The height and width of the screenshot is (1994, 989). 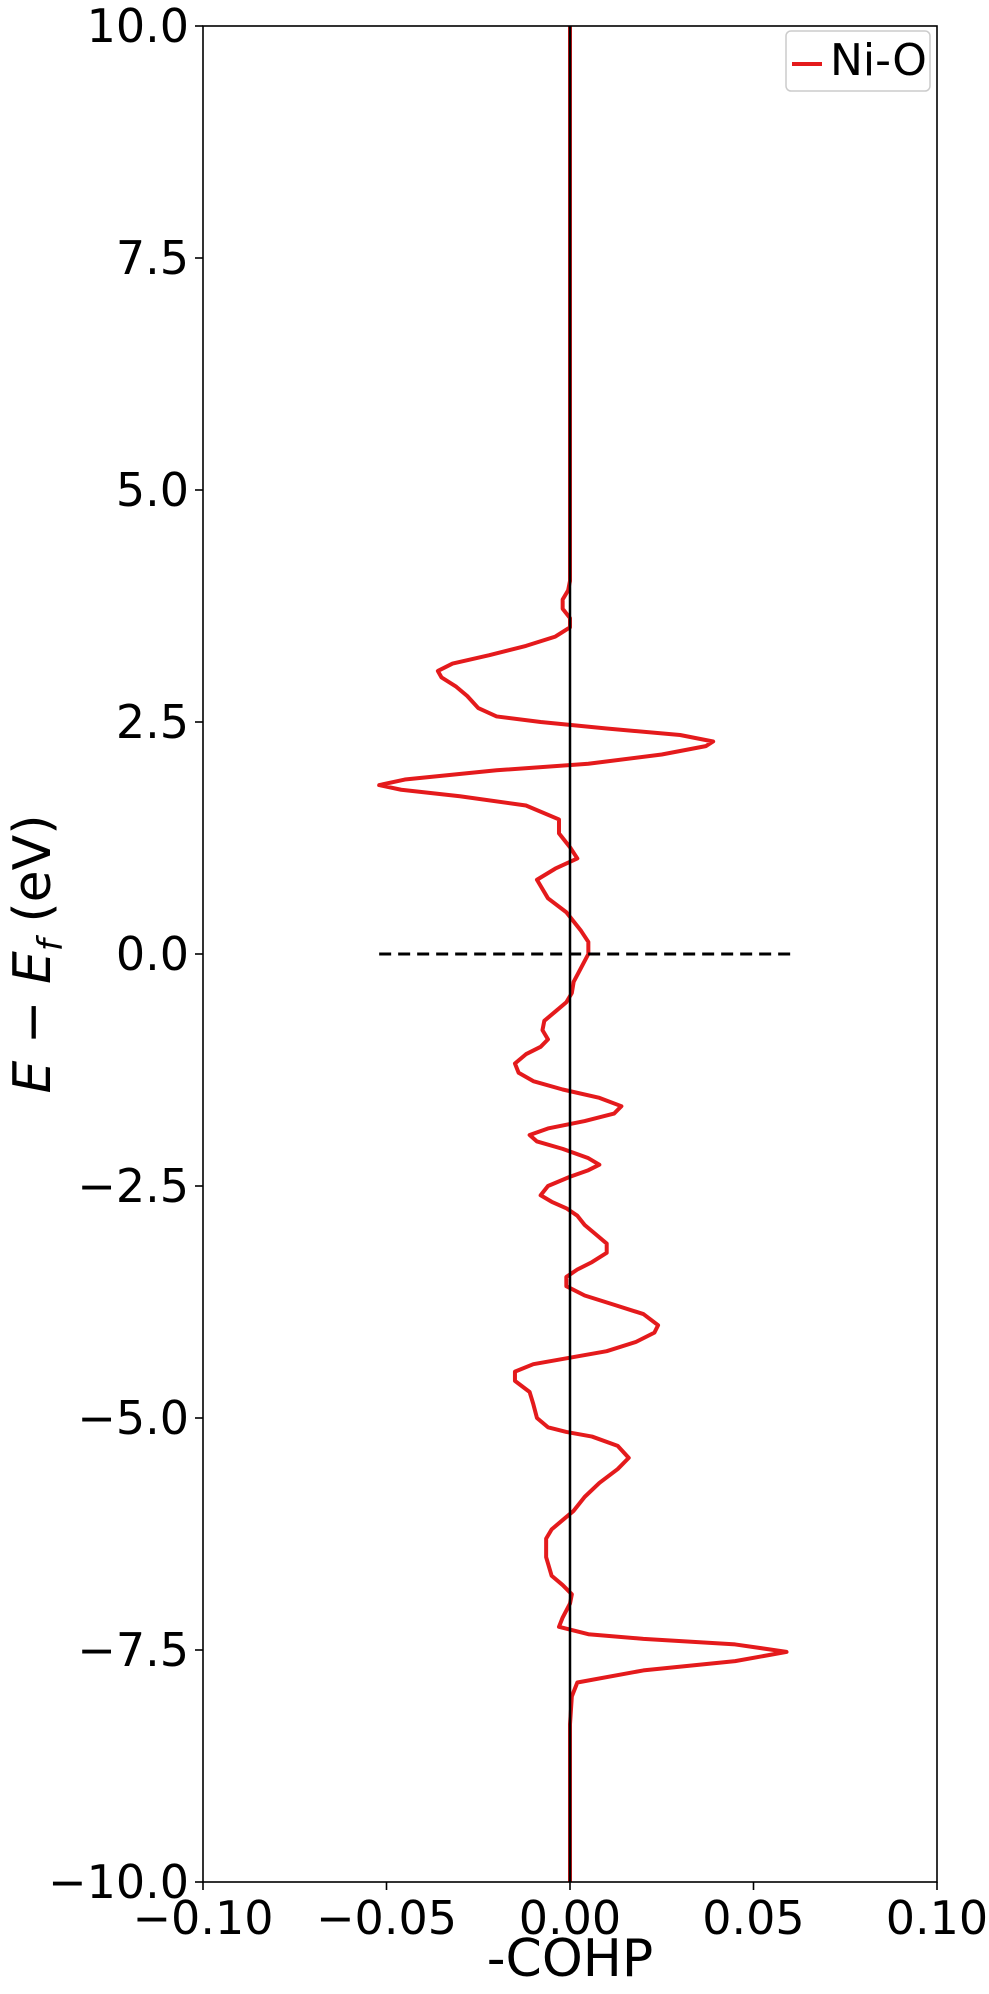 What do you see at coordinates (878, 60) in the screenshot?
I see `legend-label-ni-o: Ni-O` at bounding box center [878, 60].